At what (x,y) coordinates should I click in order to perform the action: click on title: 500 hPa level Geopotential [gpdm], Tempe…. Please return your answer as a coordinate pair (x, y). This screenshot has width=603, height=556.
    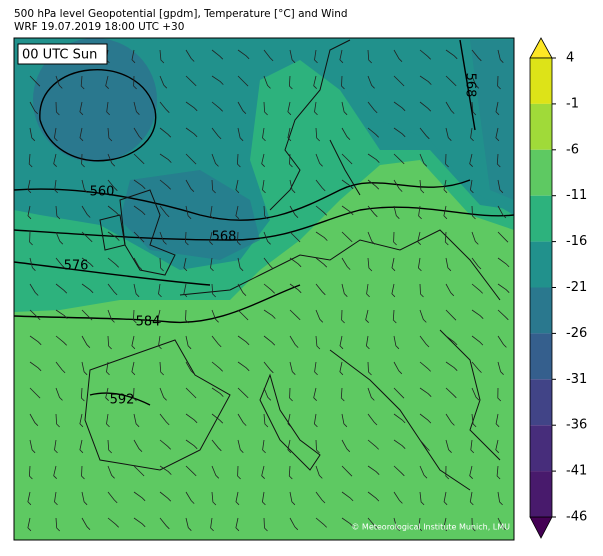
    Looking at the image, I should click on (181, 14).